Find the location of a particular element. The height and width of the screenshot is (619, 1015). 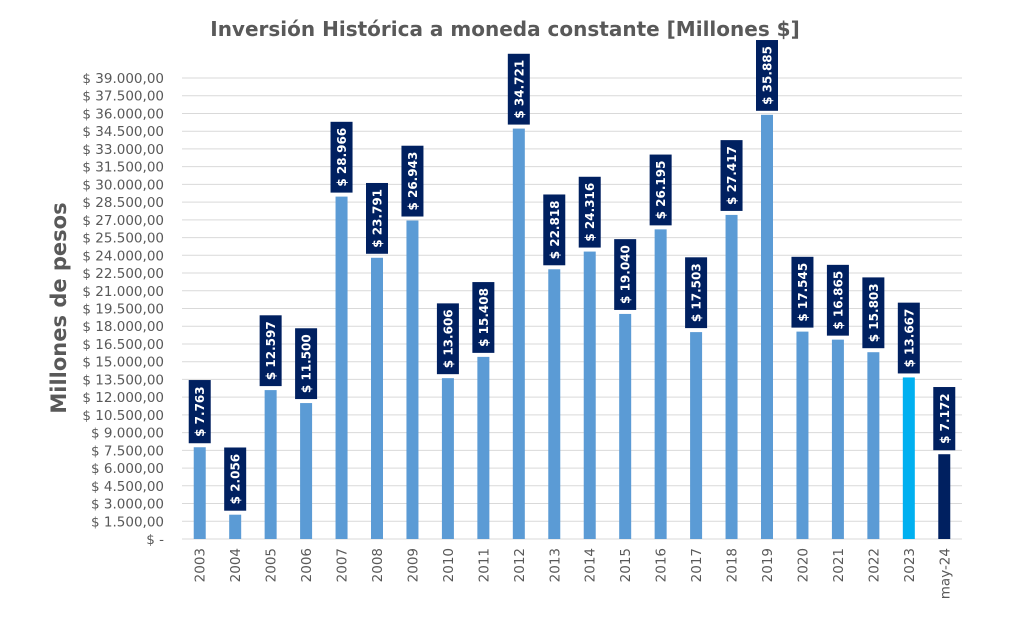

y-tick-label: $ 37.500,00 is located at coordinates (123, 97).